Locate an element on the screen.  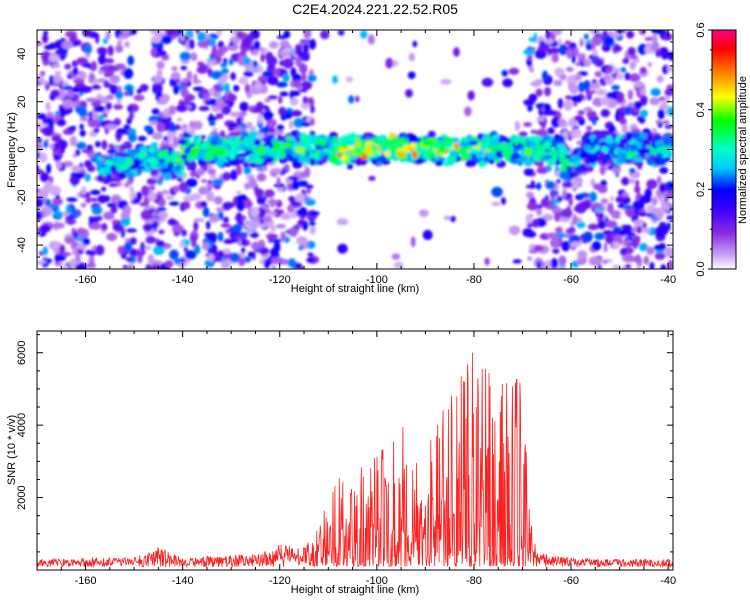
figure-title: C2E4.2024.221.22.52.R05 is located at coordinates (375, 9).